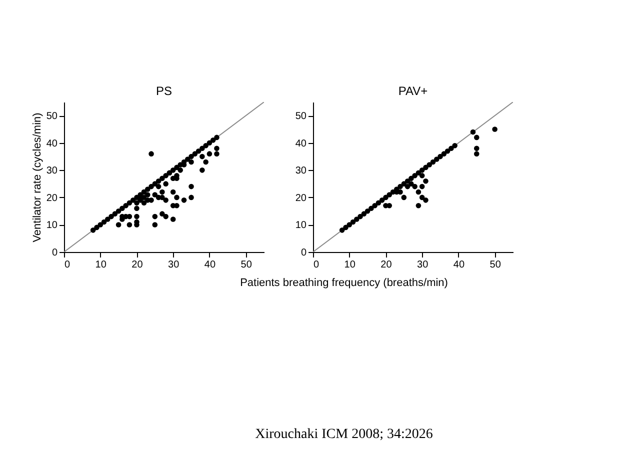 The width and height of the screenshot is (617, 465). Describe the element at coordinates (344, 434) in the screenshot. I see `text: Xirouchaki ICM 2008; 34:2026` at that location.